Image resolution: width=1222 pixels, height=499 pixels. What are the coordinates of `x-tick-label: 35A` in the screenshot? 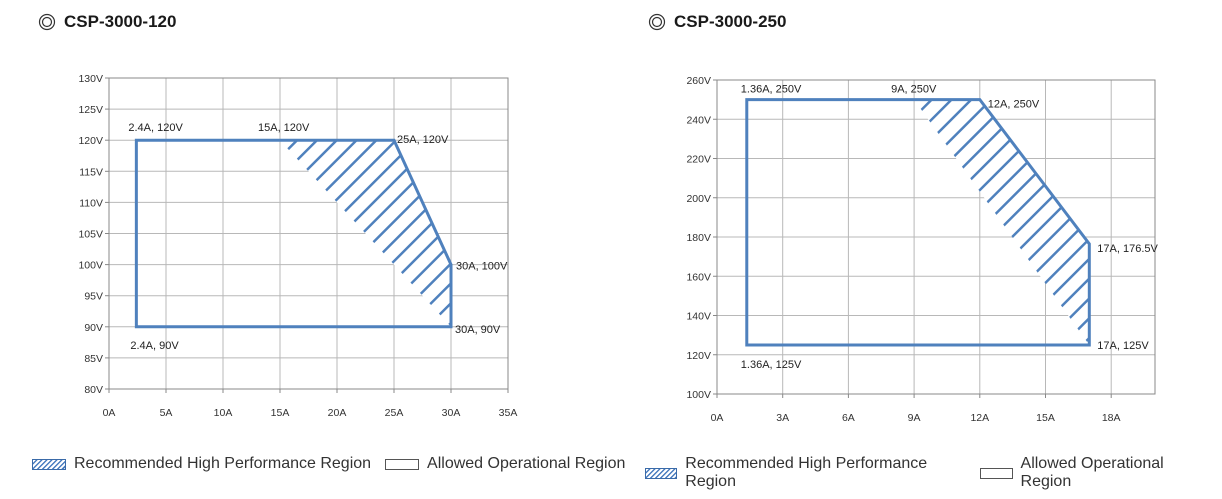 It's located at (508, 413).